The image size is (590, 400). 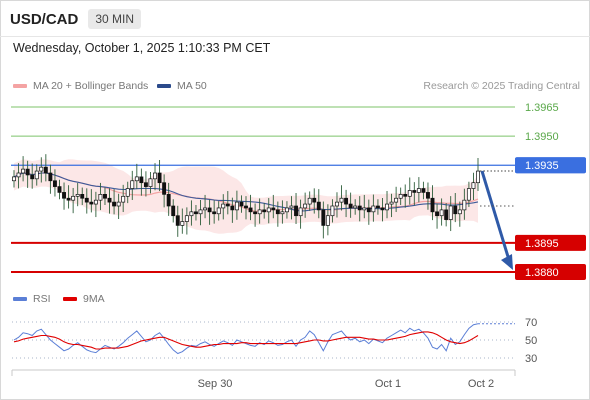 I want to click on forecast-arrow-shaft, so click(x=495, y=215).